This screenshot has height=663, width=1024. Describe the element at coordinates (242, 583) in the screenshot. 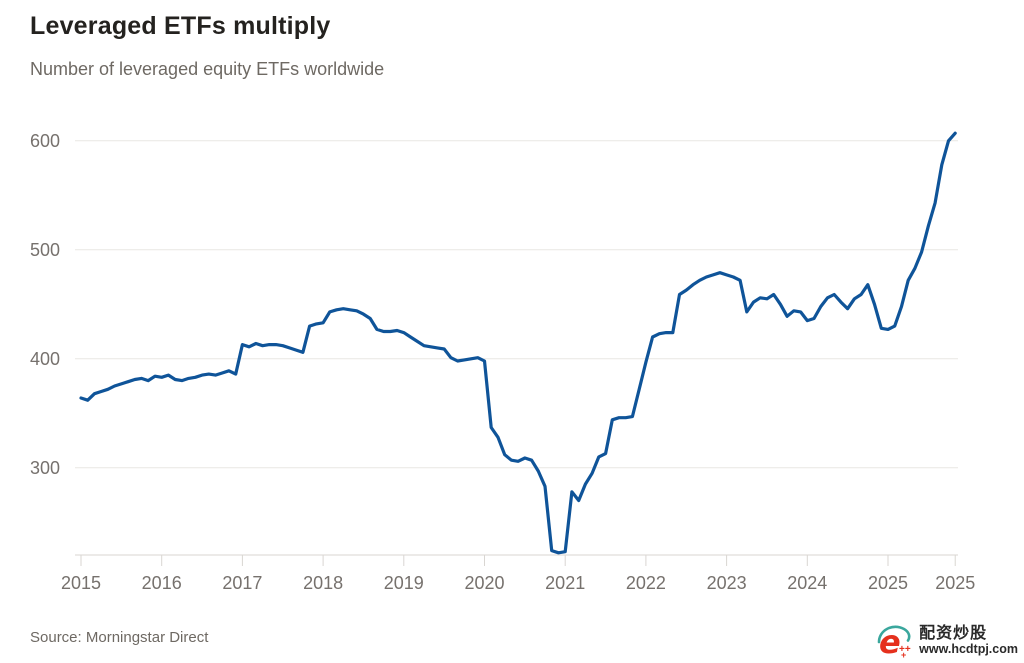

I see `x-tick-label: 2017` at that location.